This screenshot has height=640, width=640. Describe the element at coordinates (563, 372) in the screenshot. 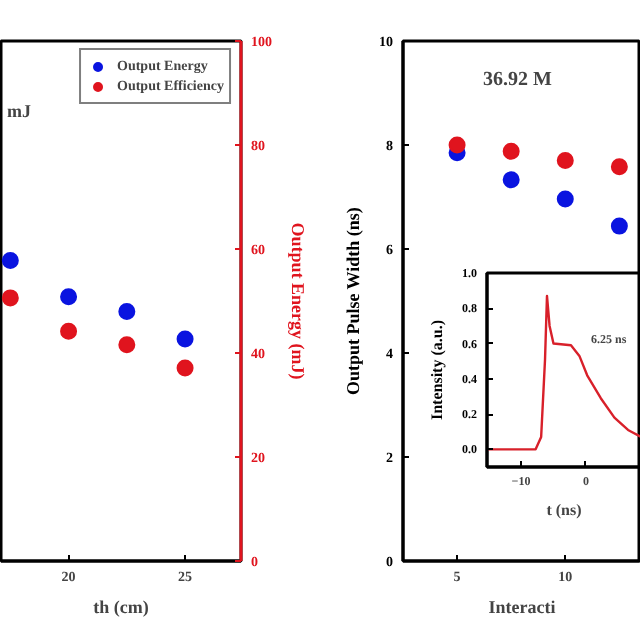

I see `line-series` at that location.